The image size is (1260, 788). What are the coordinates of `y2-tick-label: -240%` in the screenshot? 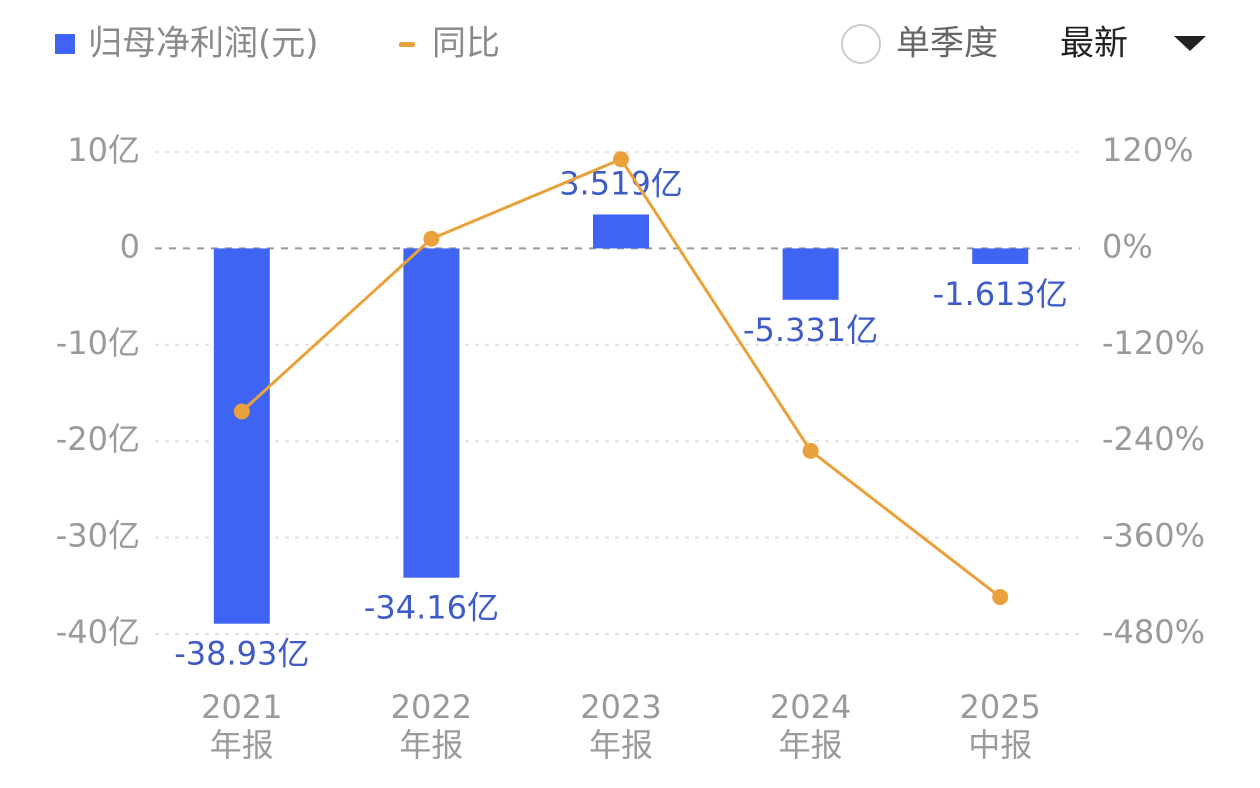 It's located at (1153, 439).